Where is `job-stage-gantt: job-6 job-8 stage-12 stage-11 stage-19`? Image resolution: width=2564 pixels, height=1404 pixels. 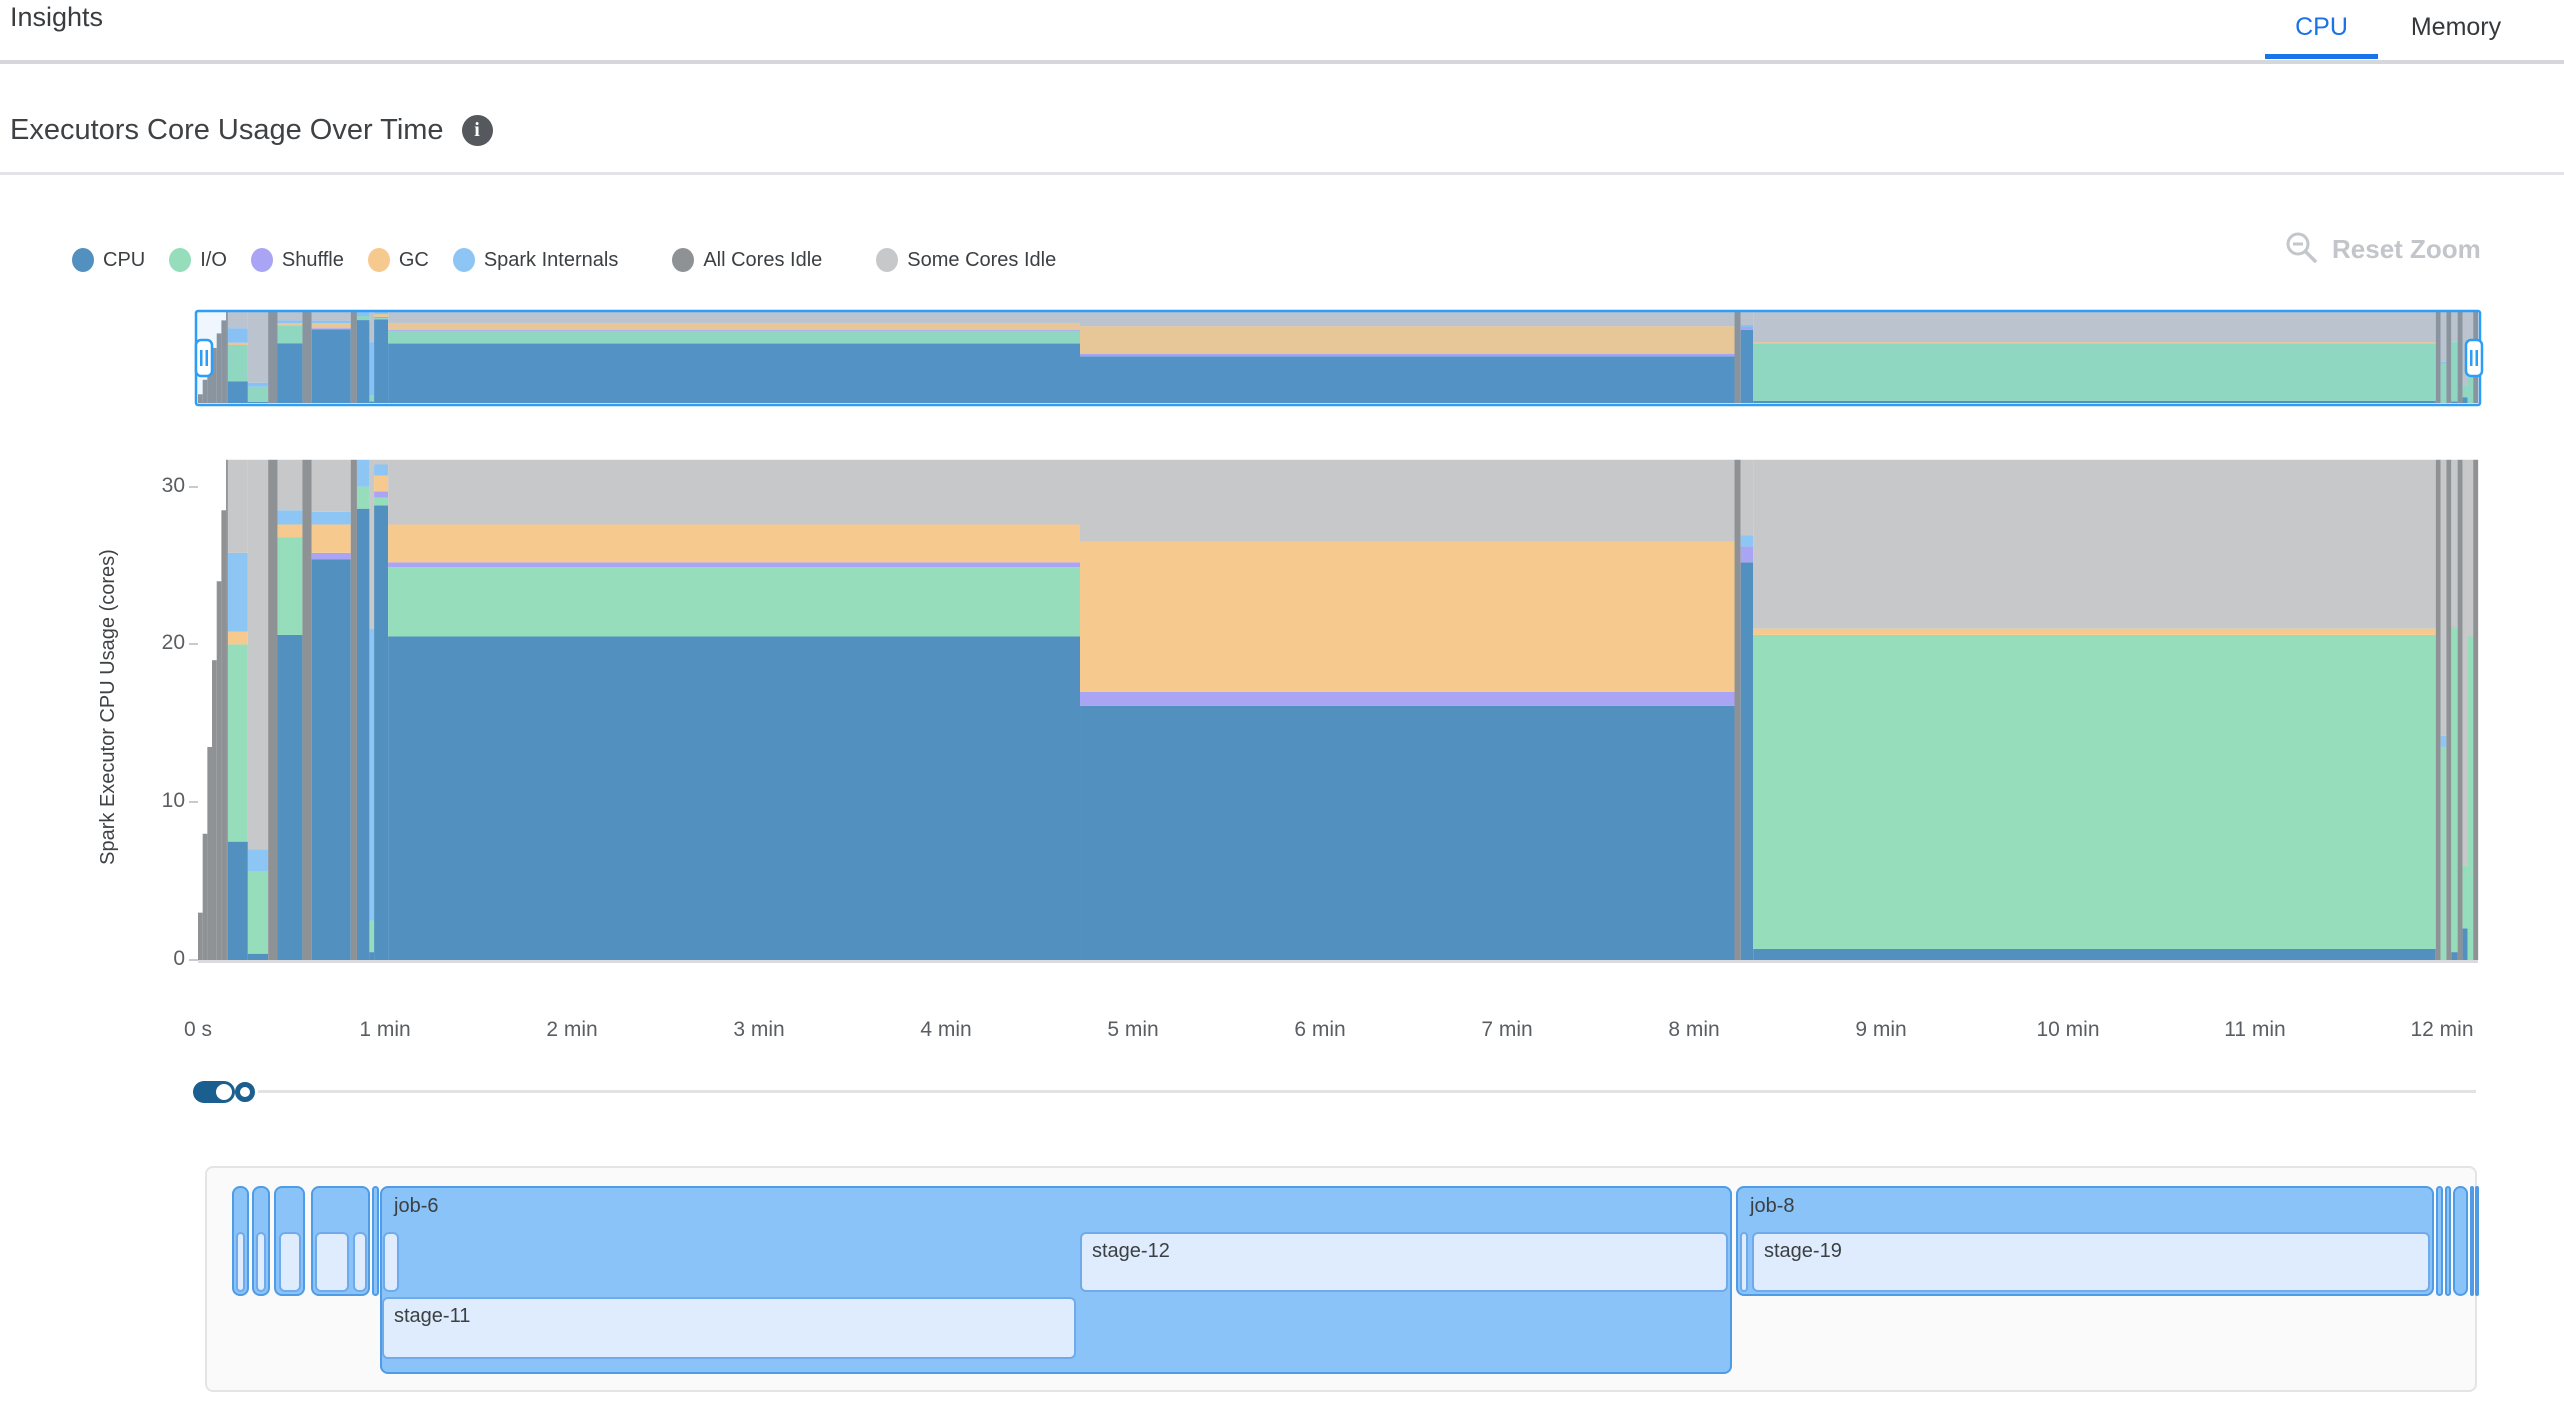
job-stage-gantt: job-6 job-8 stage-12 stage-11 stage-19 is located at coordinates (1342, 1279).